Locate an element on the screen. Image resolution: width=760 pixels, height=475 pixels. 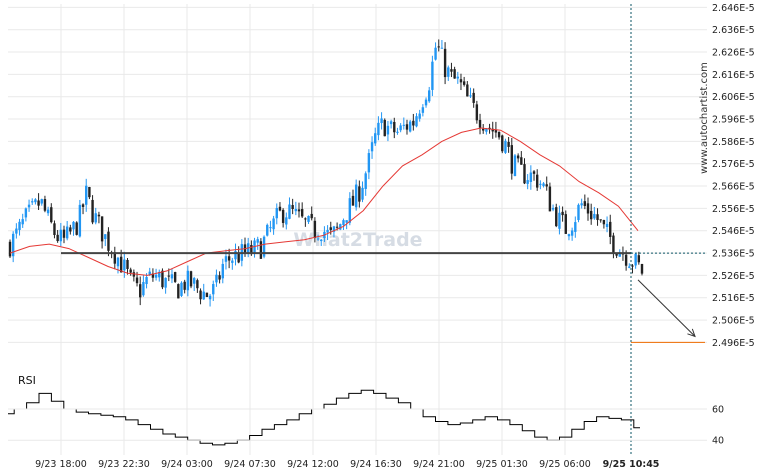
y-tick-label: 2.536E-5 is located at coordinates (733, 254).